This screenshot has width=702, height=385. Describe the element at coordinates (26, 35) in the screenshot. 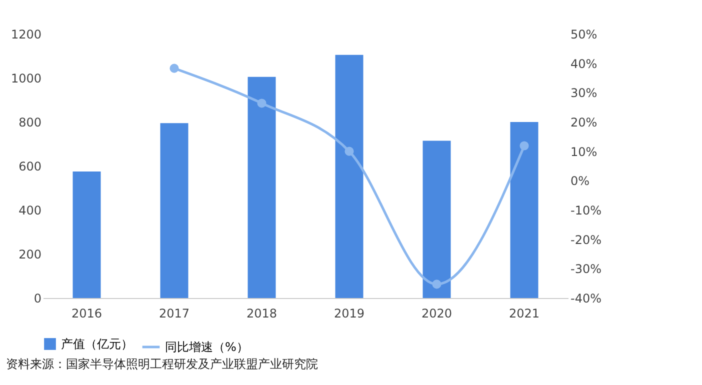

I see `y-tick-label: 1200` at that location.